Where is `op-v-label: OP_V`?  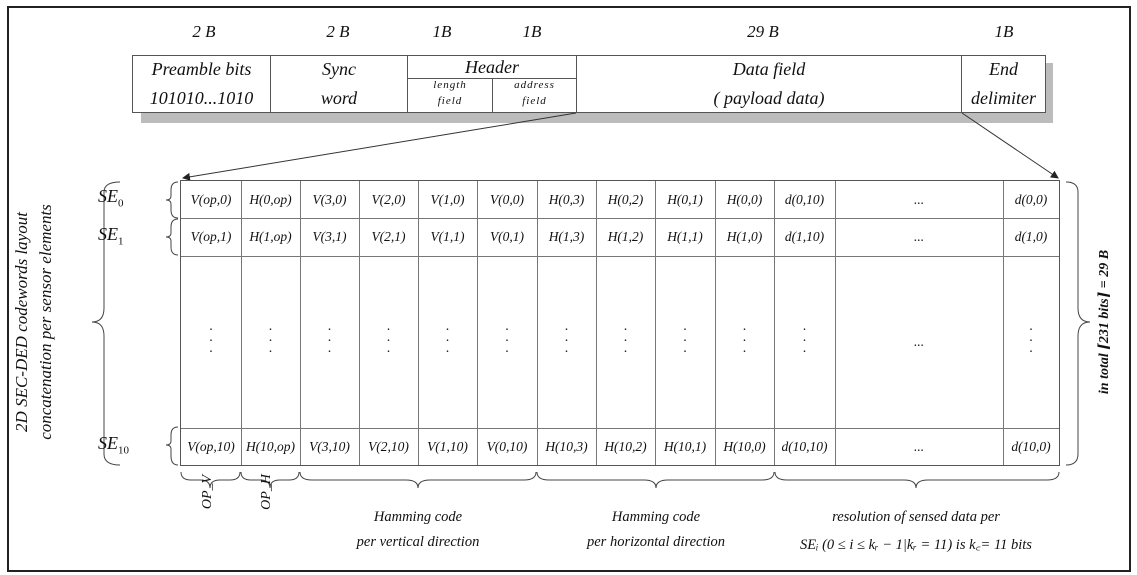 op-v-label: OP_V is located at coordinates (207, 492).